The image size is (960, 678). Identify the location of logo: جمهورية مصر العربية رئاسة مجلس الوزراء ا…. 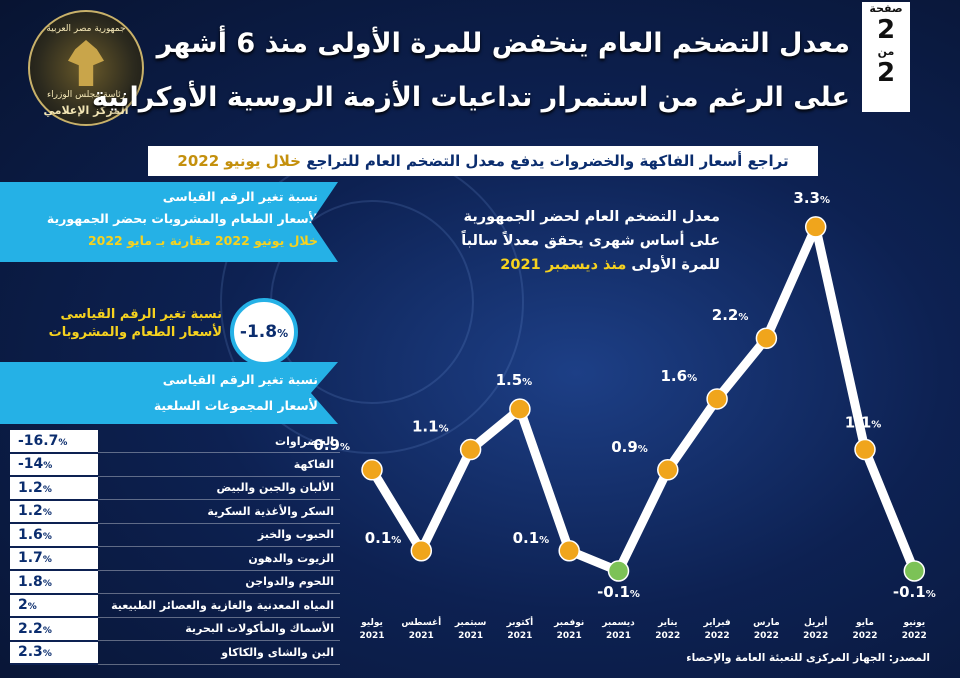
(86, 68).